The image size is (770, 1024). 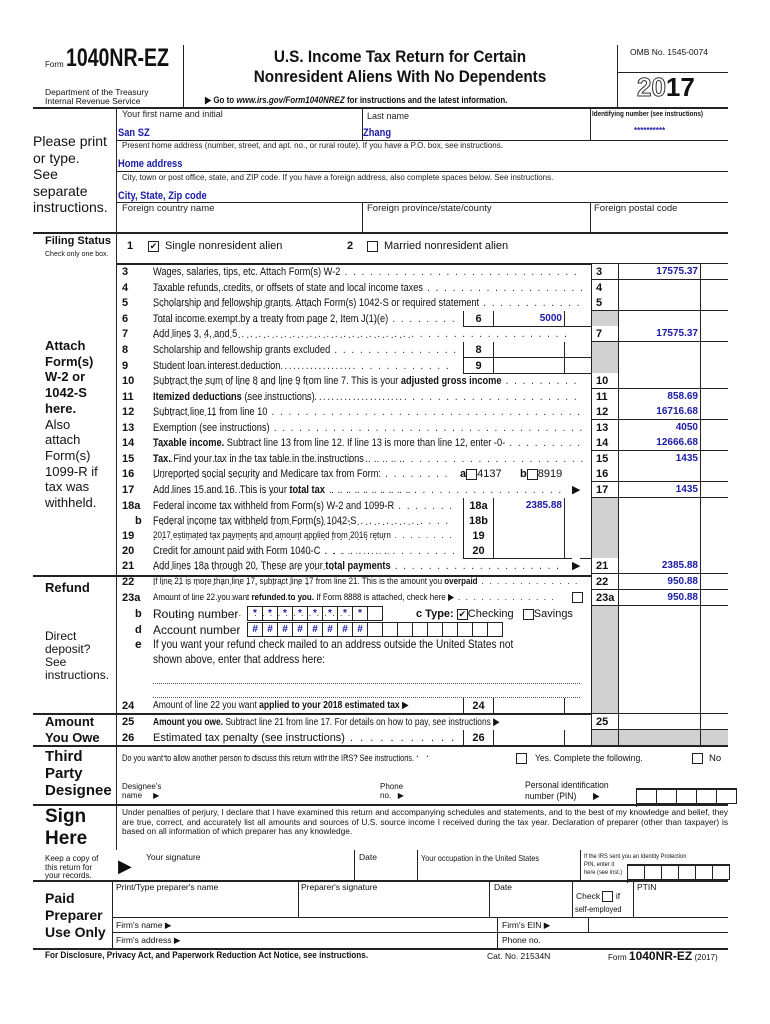 What do you see at coordinates (64, 756) in the screenshot?
I see `title-line: Third` at bounding box center [64, 756].